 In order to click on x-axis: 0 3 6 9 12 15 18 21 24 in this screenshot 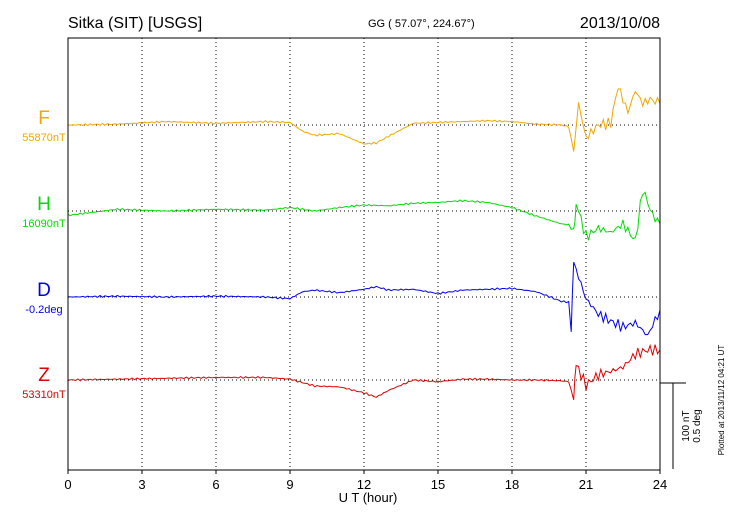, I will do `click(365, 481)`.